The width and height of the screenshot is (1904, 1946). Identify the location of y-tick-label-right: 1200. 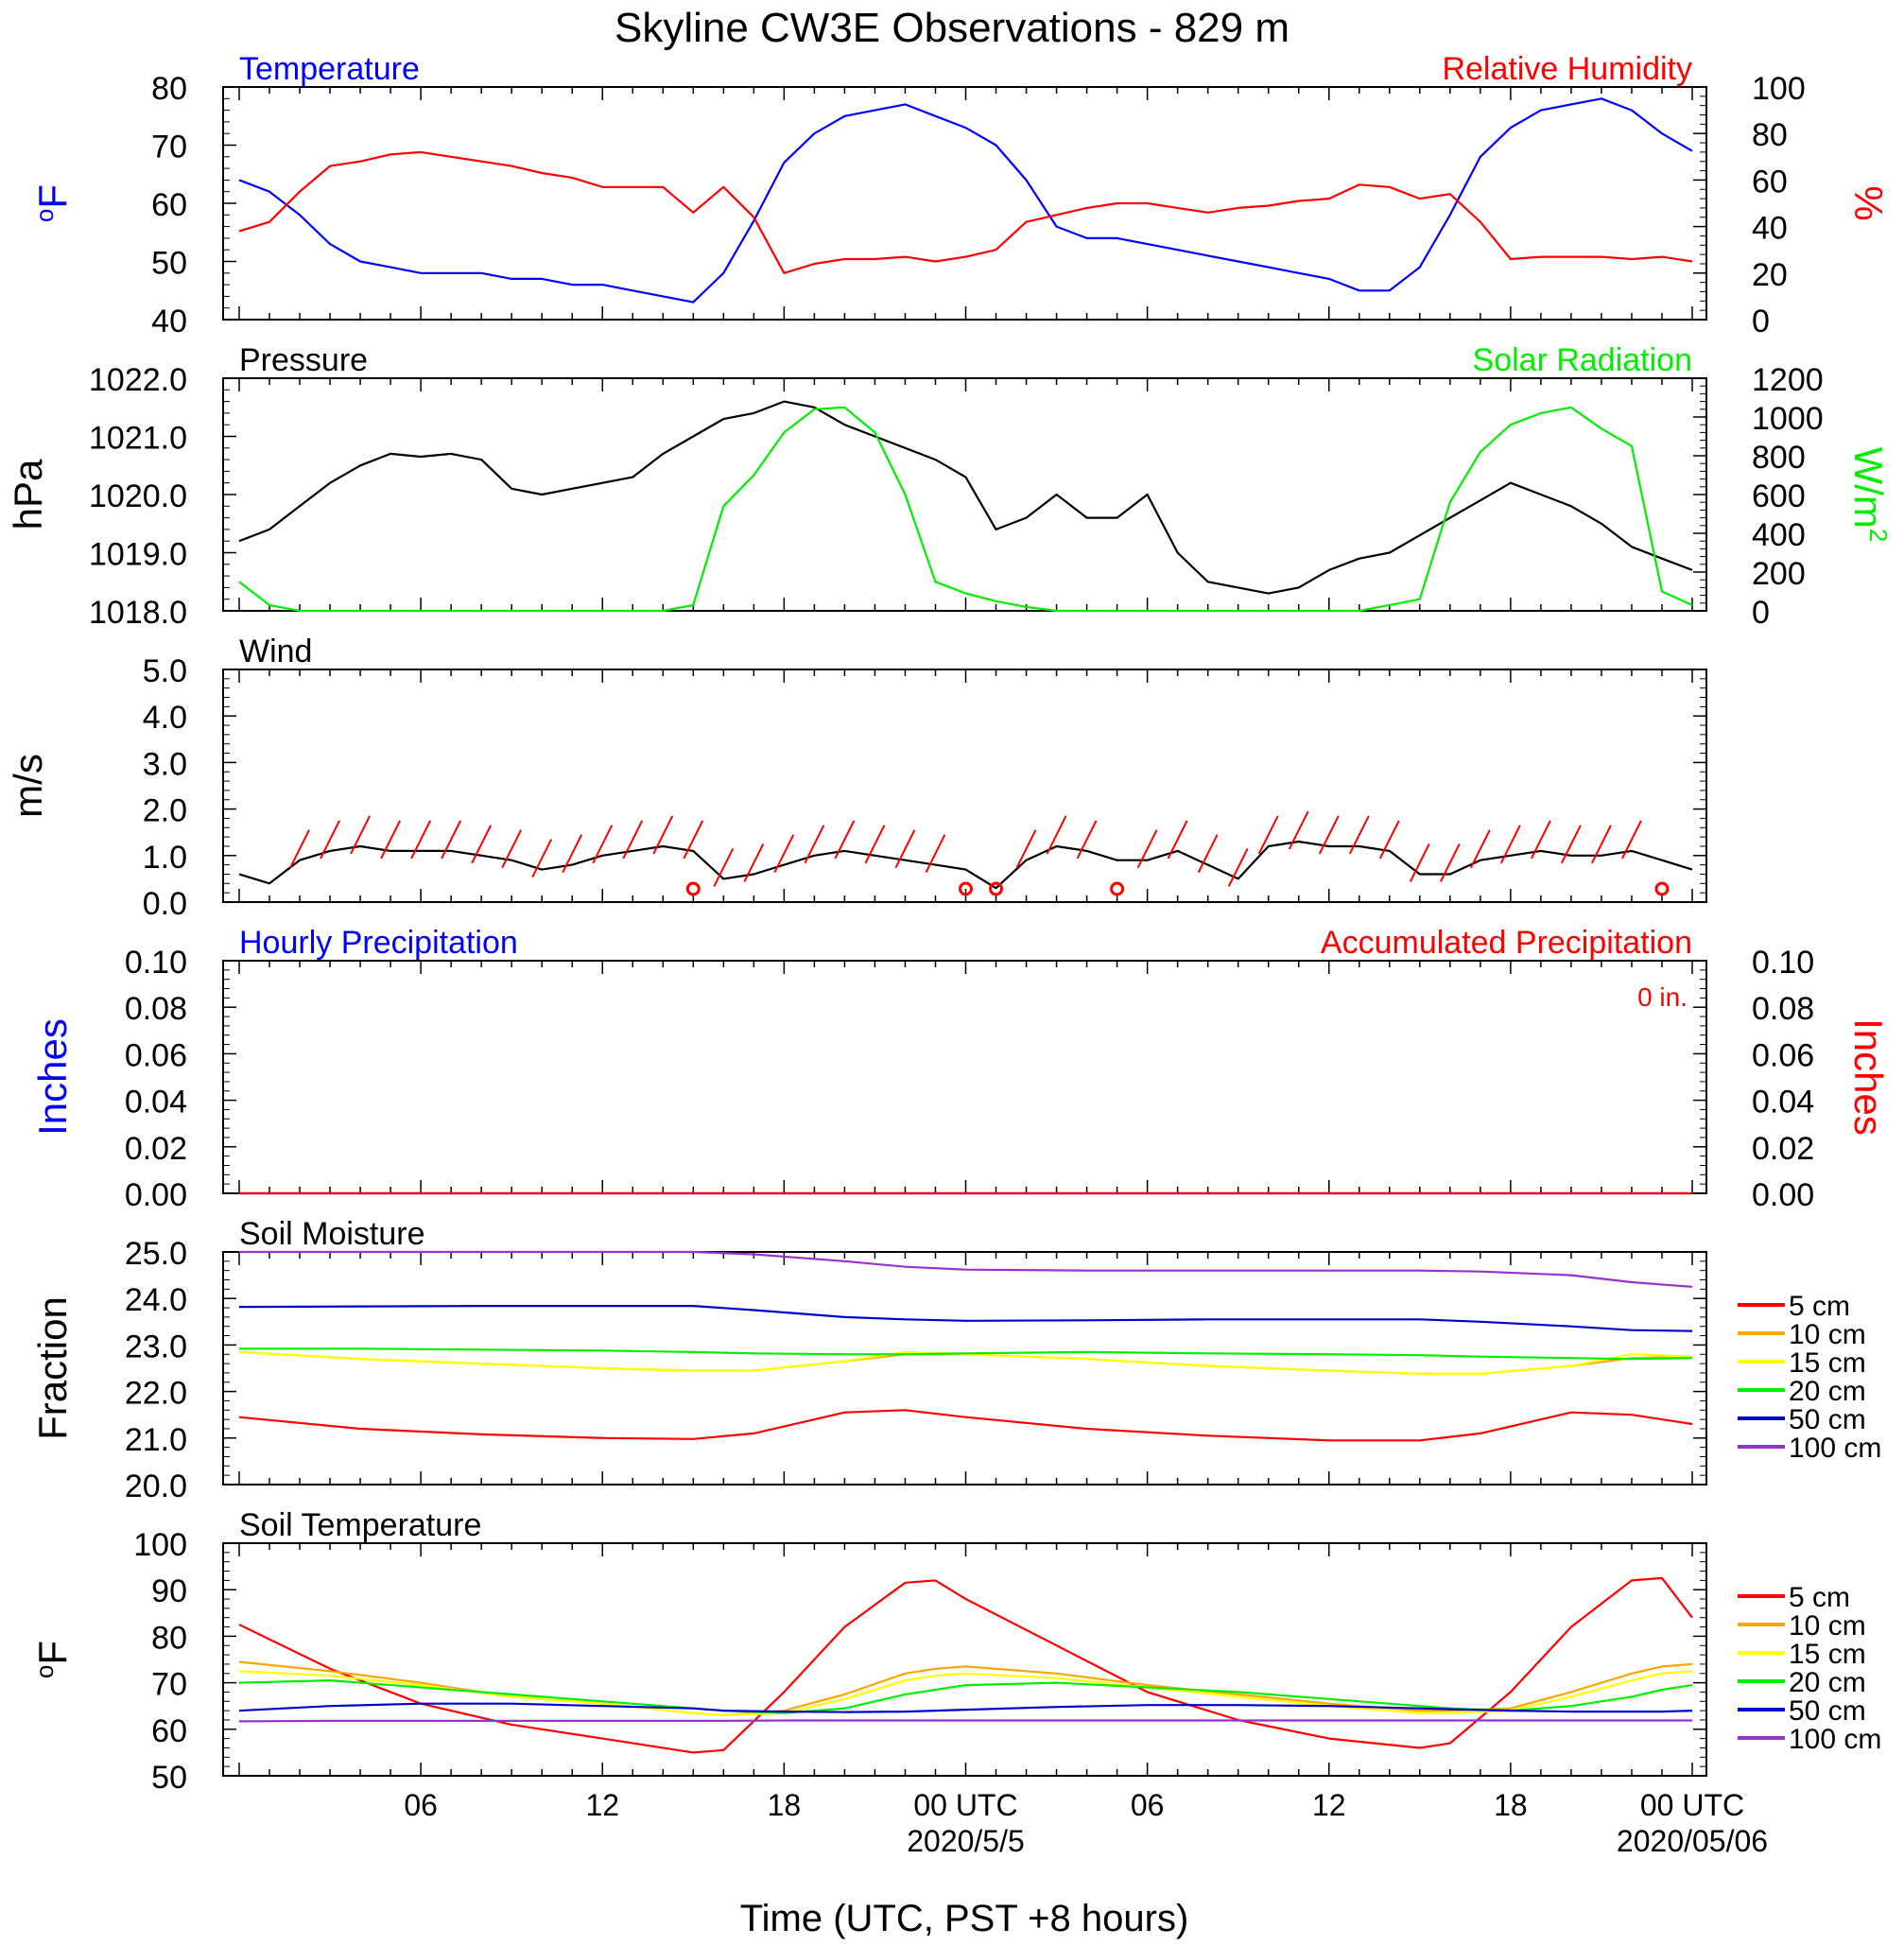
(1788, 380).